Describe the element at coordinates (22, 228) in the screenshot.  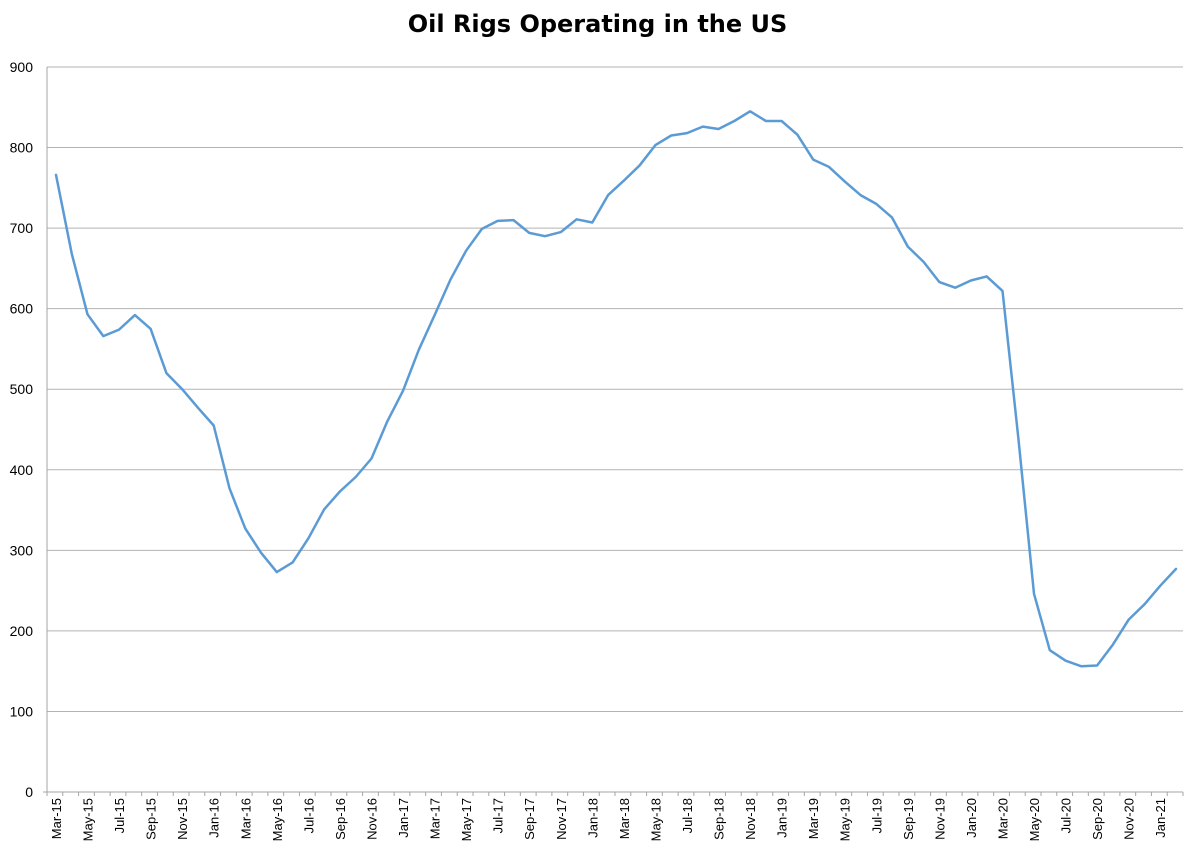
I see `y-tick-label: 700` at that location.